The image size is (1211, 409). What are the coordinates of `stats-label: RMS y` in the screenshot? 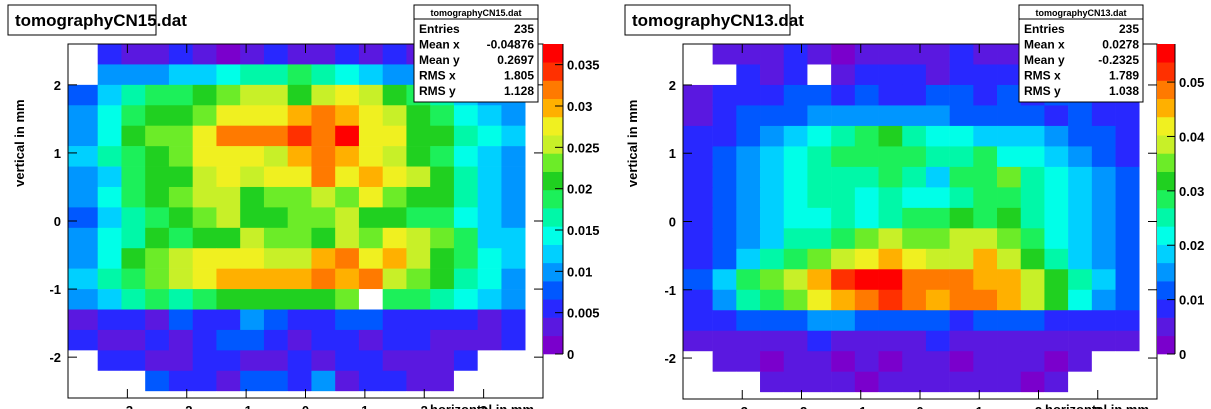 It's located at (437, 91).